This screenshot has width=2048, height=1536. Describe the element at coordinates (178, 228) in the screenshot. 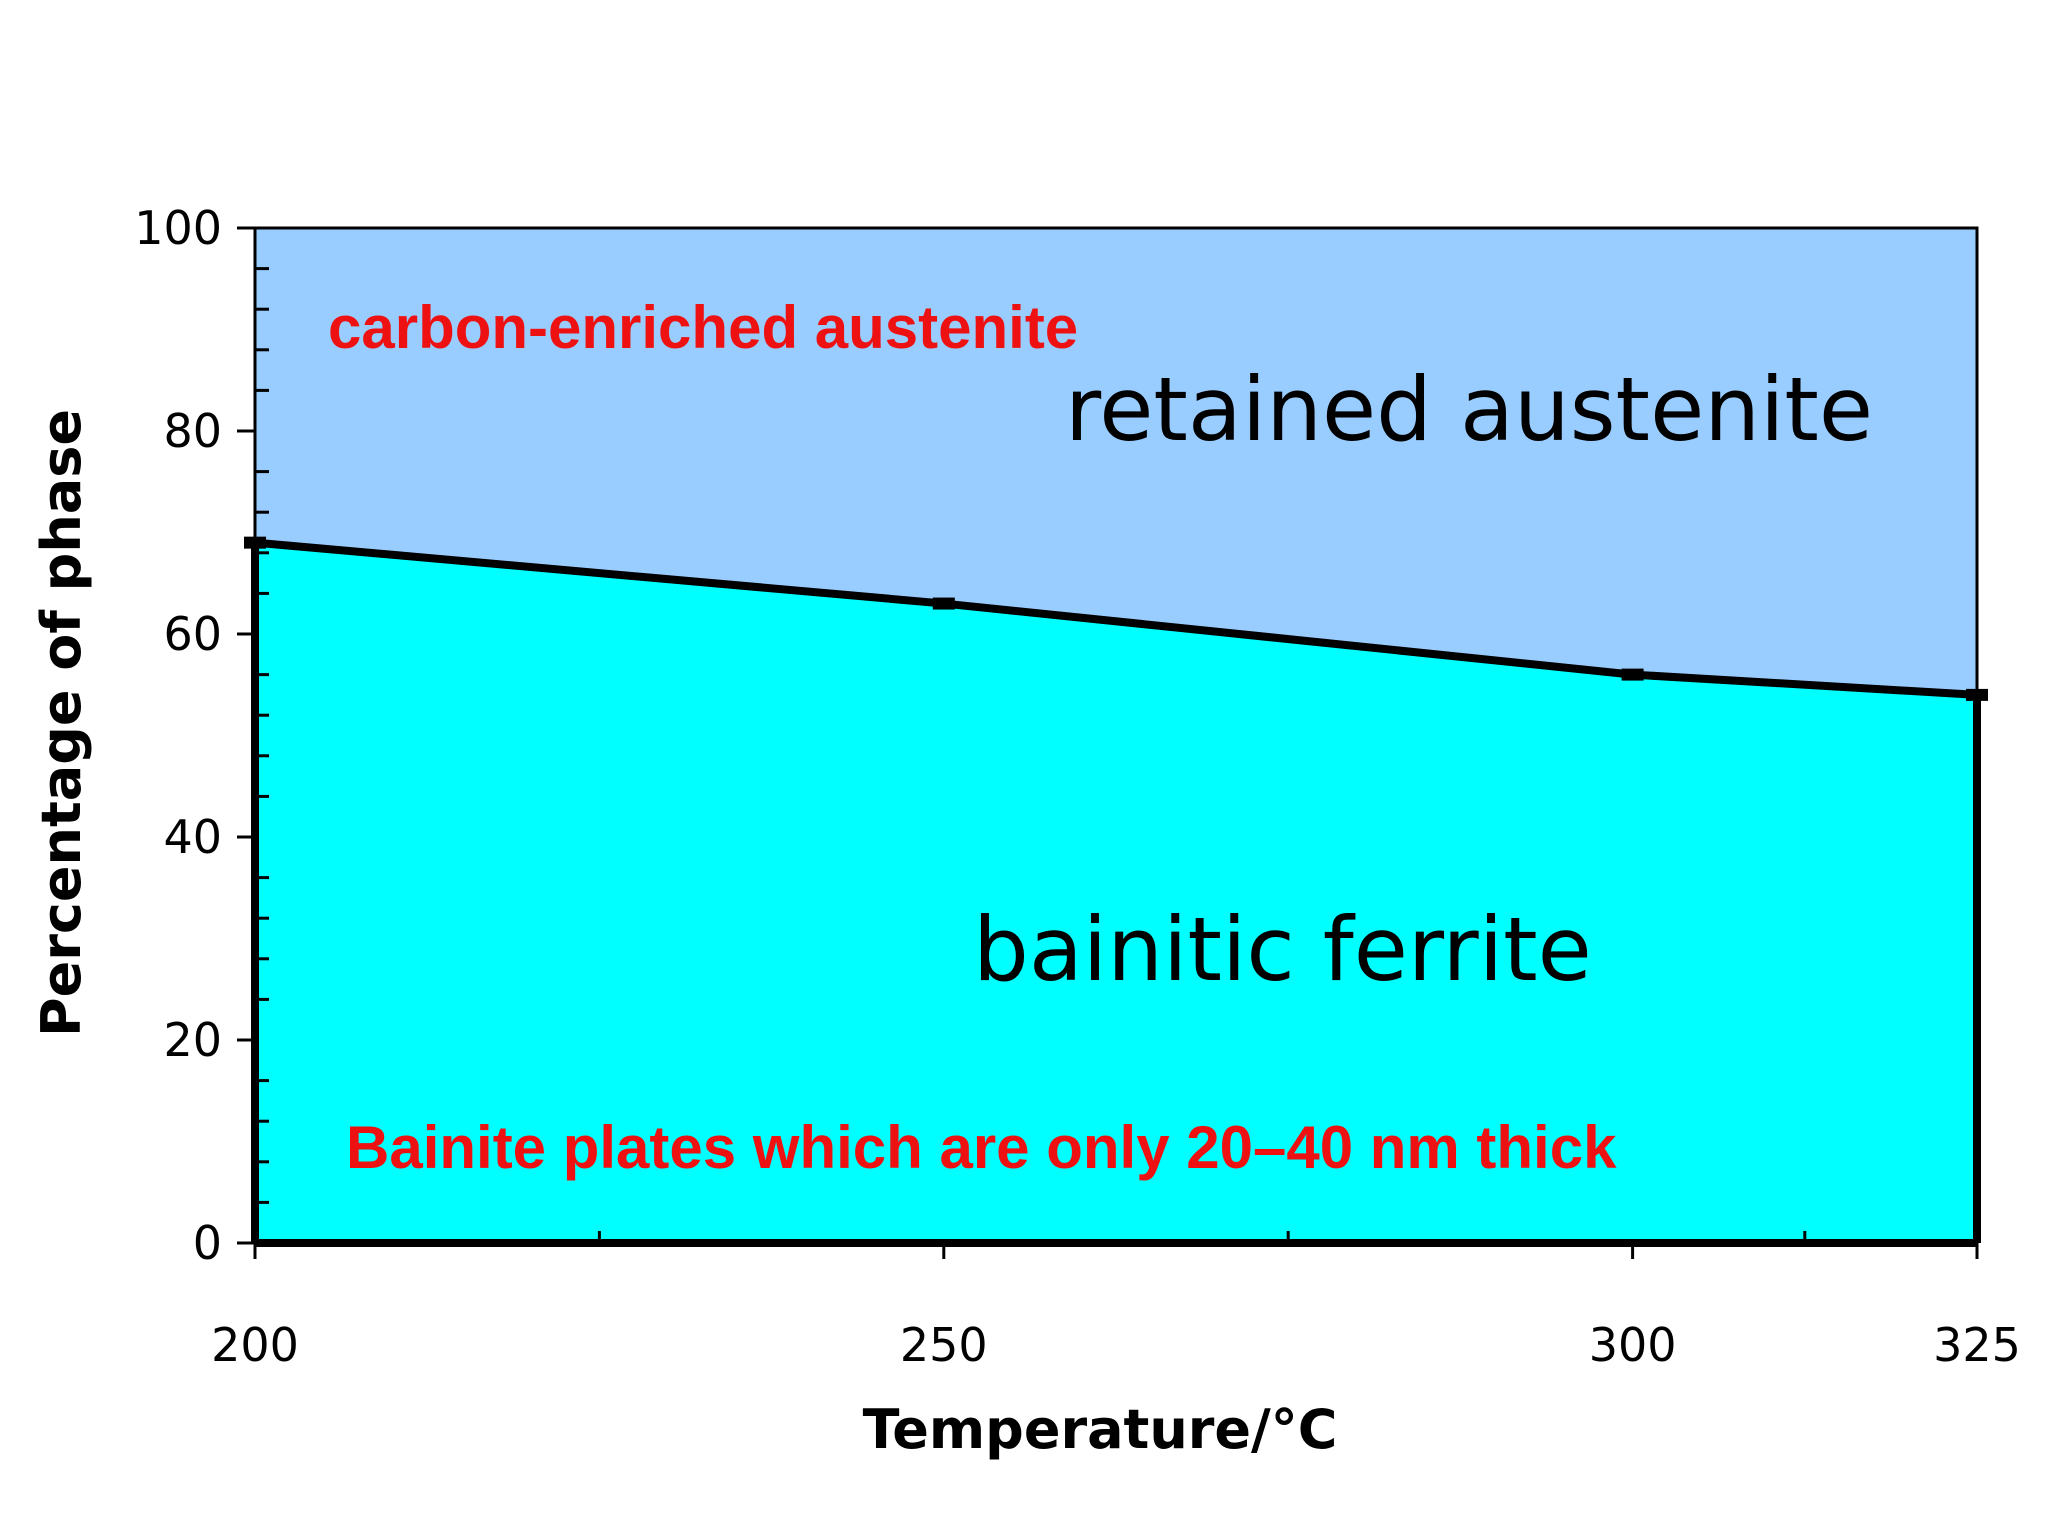

I see `y-tick-label-100: 100` at that location.